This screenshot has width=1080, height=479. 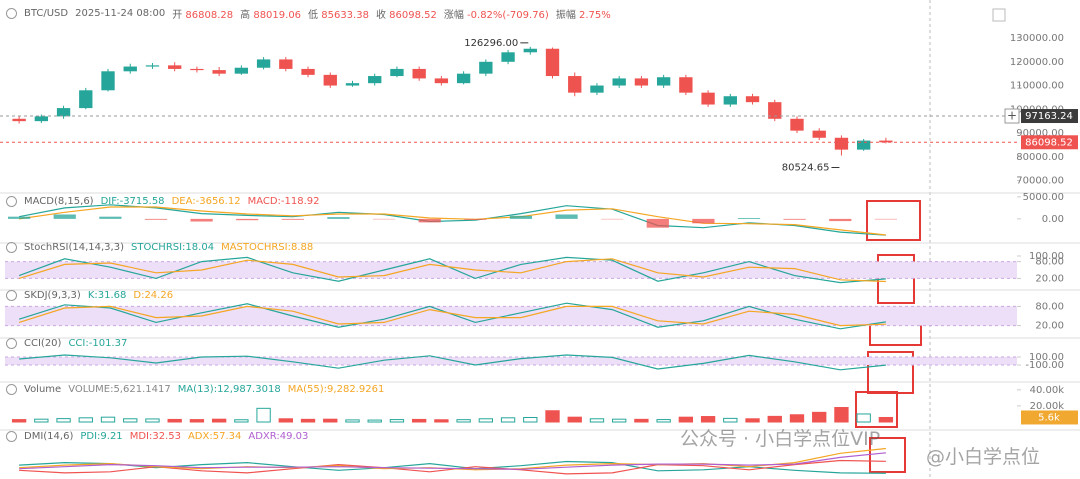 What do you see at coordinates (313, 15) in the screenshot?
I see `label: 低` at bounding box center [313, 15].